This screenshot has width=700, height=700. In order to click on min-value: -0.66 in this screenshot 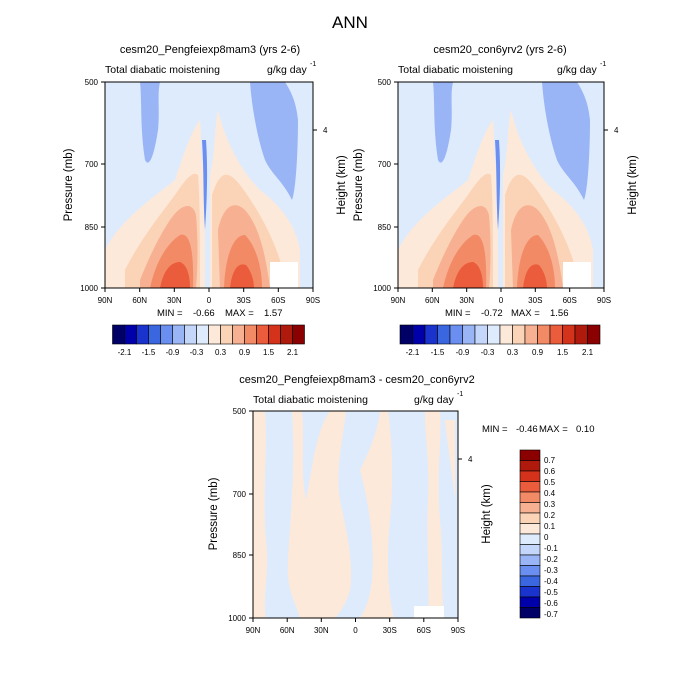, I will do `click(204, 313)`.